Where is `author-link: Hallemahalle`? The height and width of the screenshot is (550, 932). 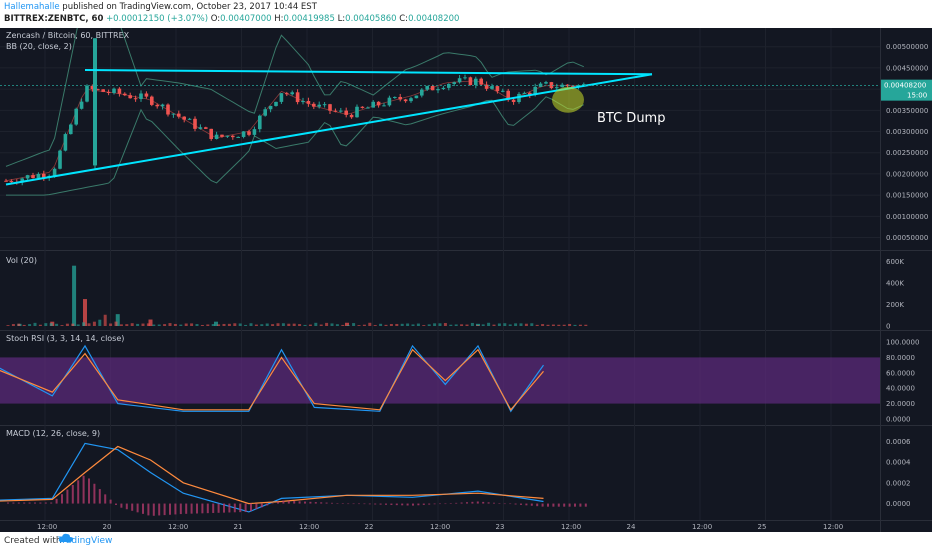 author-link: Hallemahalle is located at coordinates (32, 7).